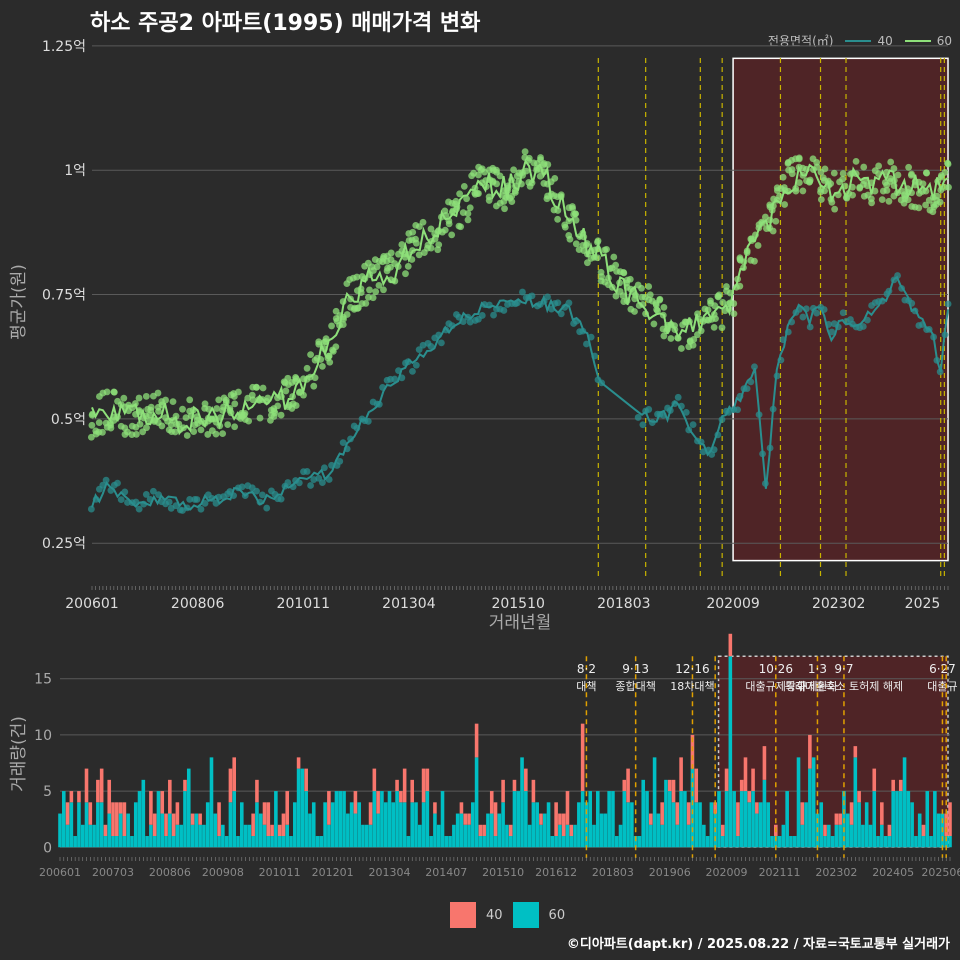 Image resolution: width=960 pixels, height=960 pixels. I want to click on policy-annotation-date: 9·7, so click(843, 669).